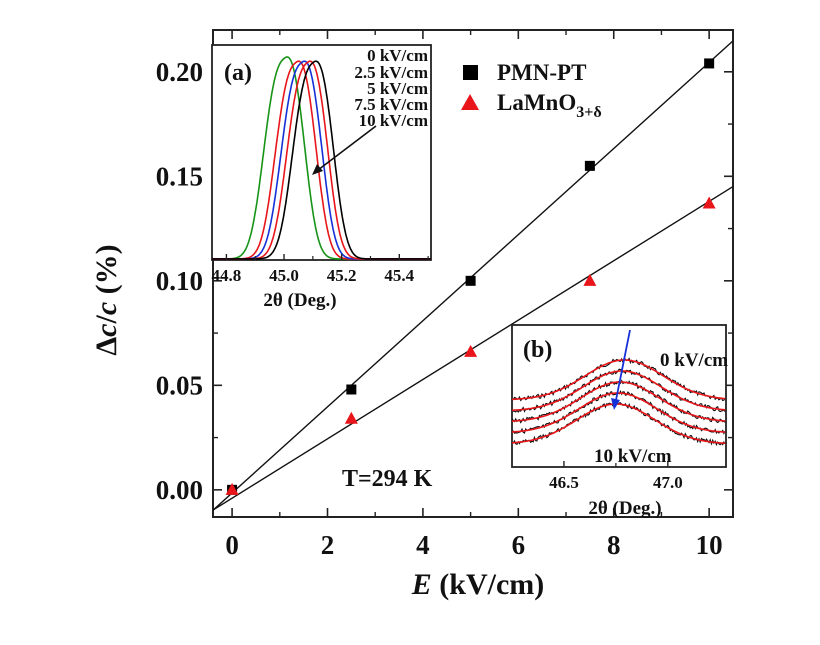 Image resolution: width=820 pixels, height=645 pixels. What do you see at coordinates (397, 55) in the screenshot?
I see `field-label-0: 0 kV/cm` at bounding box center [397, 55].